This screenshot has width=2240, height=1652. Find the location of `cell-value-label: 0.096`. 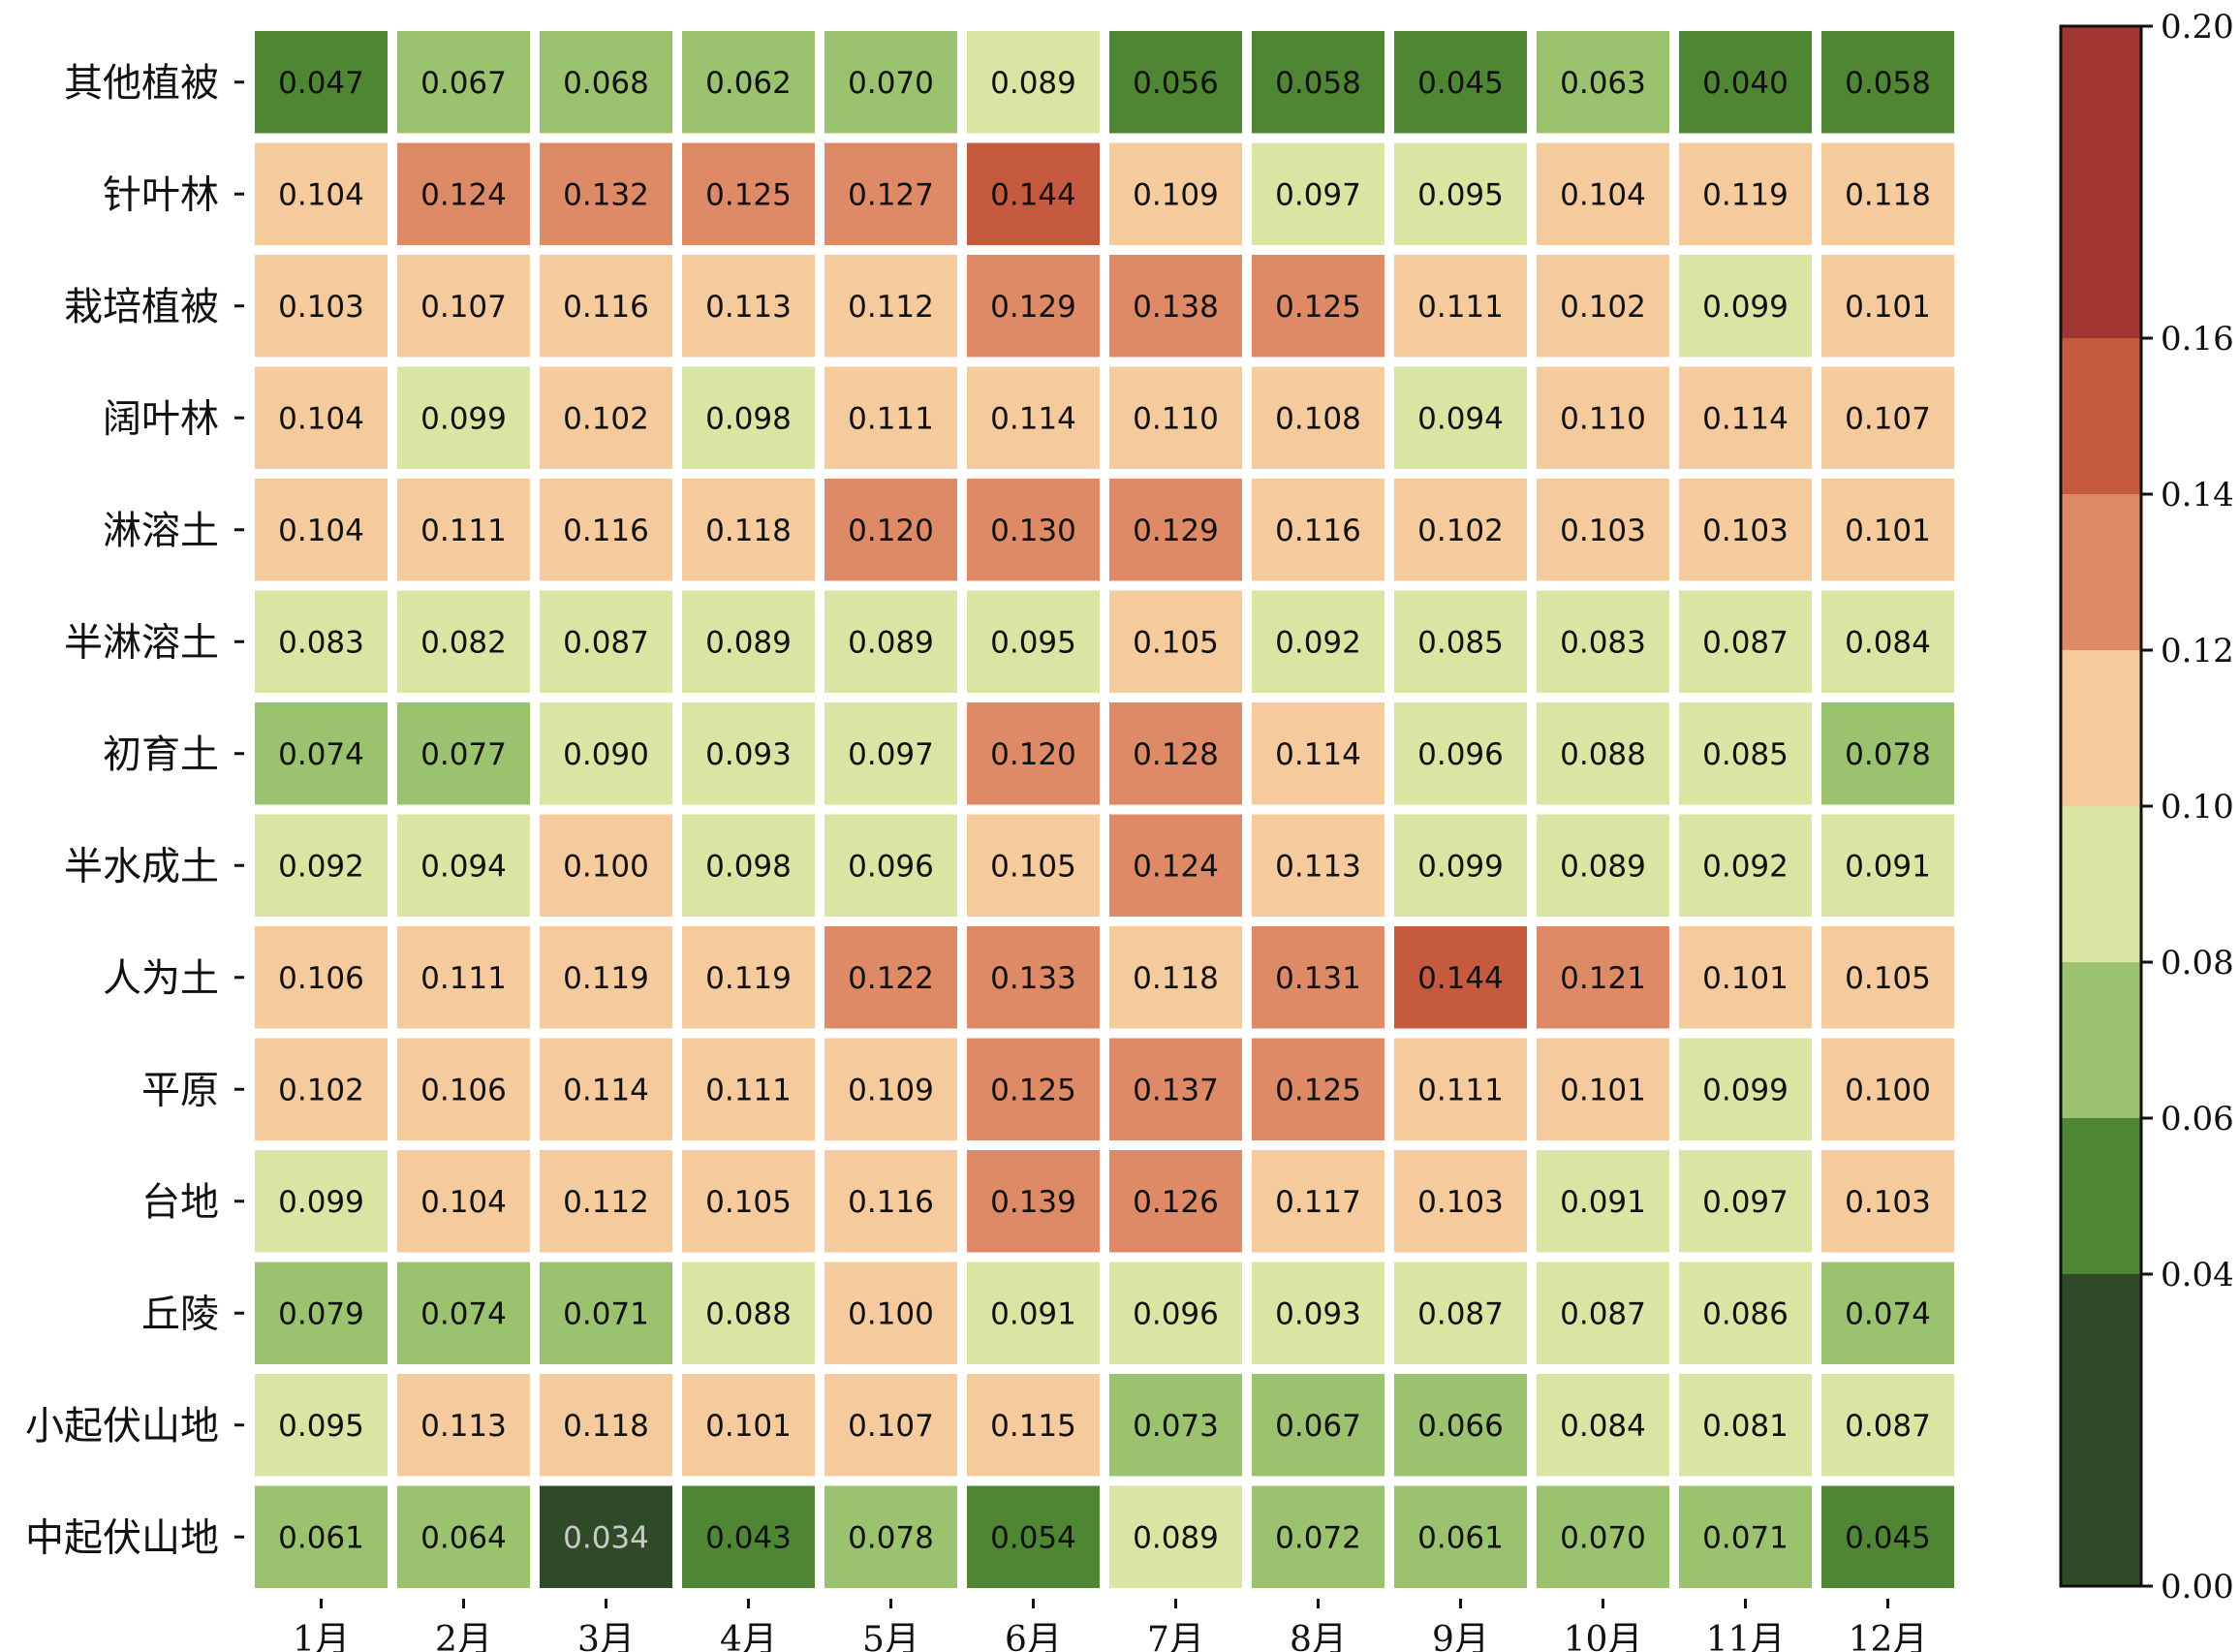

cell-value-label: 0.096 is located at coordinates (1460, 754).